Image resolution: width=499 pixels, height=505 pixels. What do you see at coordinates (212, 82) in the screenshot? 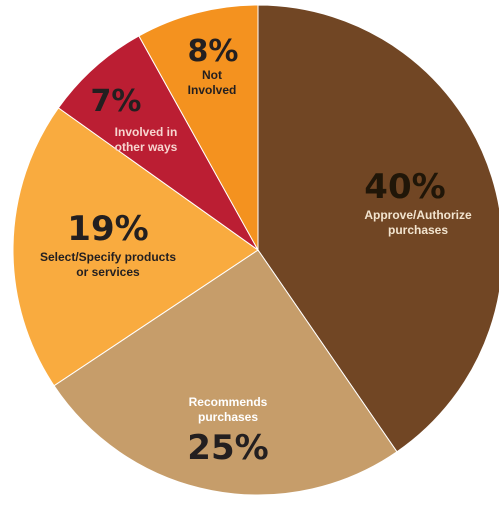
I see `slice-category-label: Not Involved` at bounding box center [212, 82].